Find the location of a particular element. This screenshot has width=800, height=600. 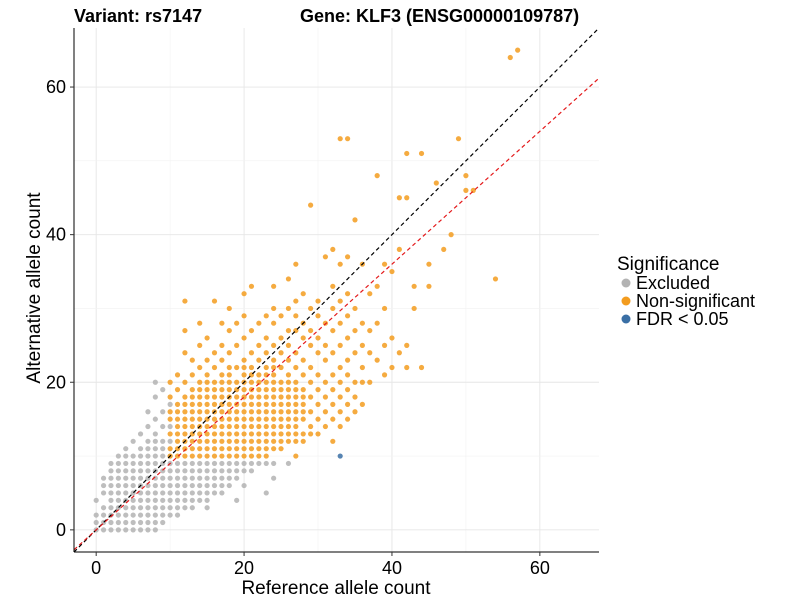

x-tick-label: 40 is located at coordinates (392, 568).